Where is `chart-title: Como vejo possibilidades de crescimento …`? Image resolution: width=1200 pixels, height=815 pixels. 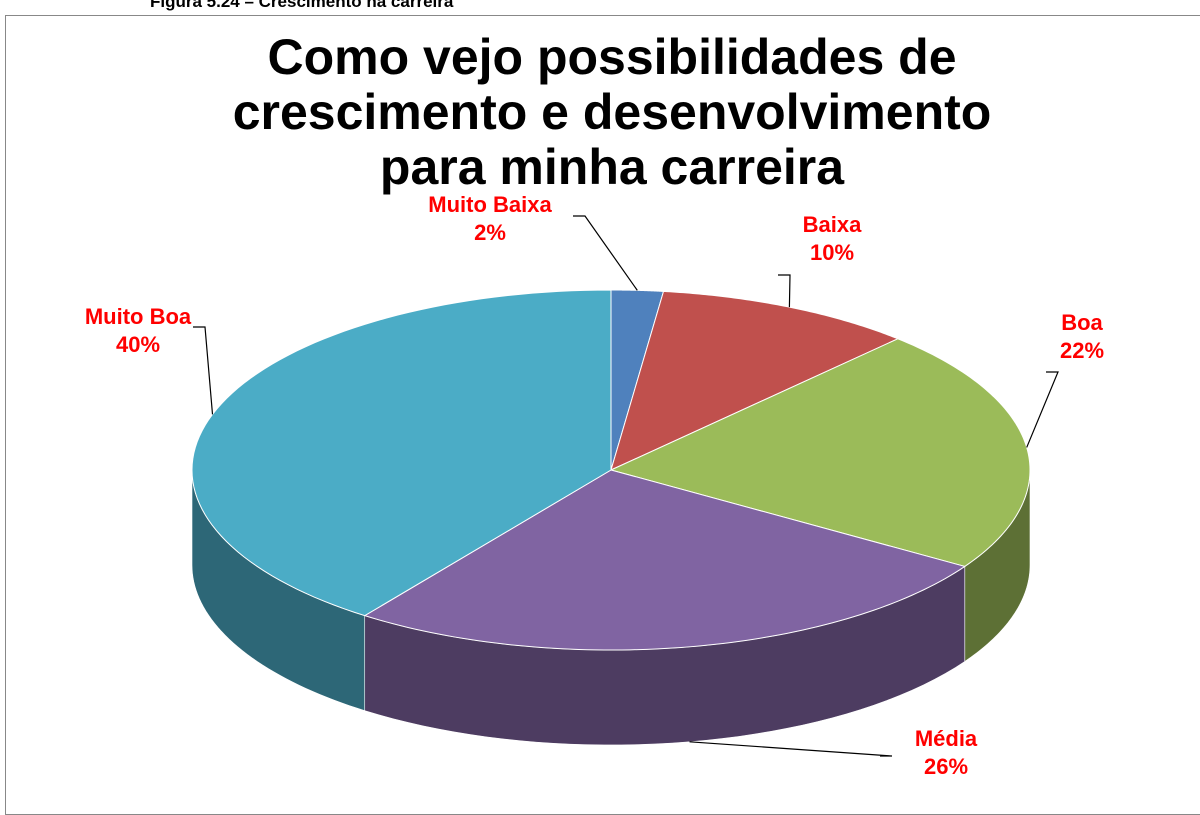 chart-title: Como vejo possibilidades de crescimento … is located at coordinates (612, 112).